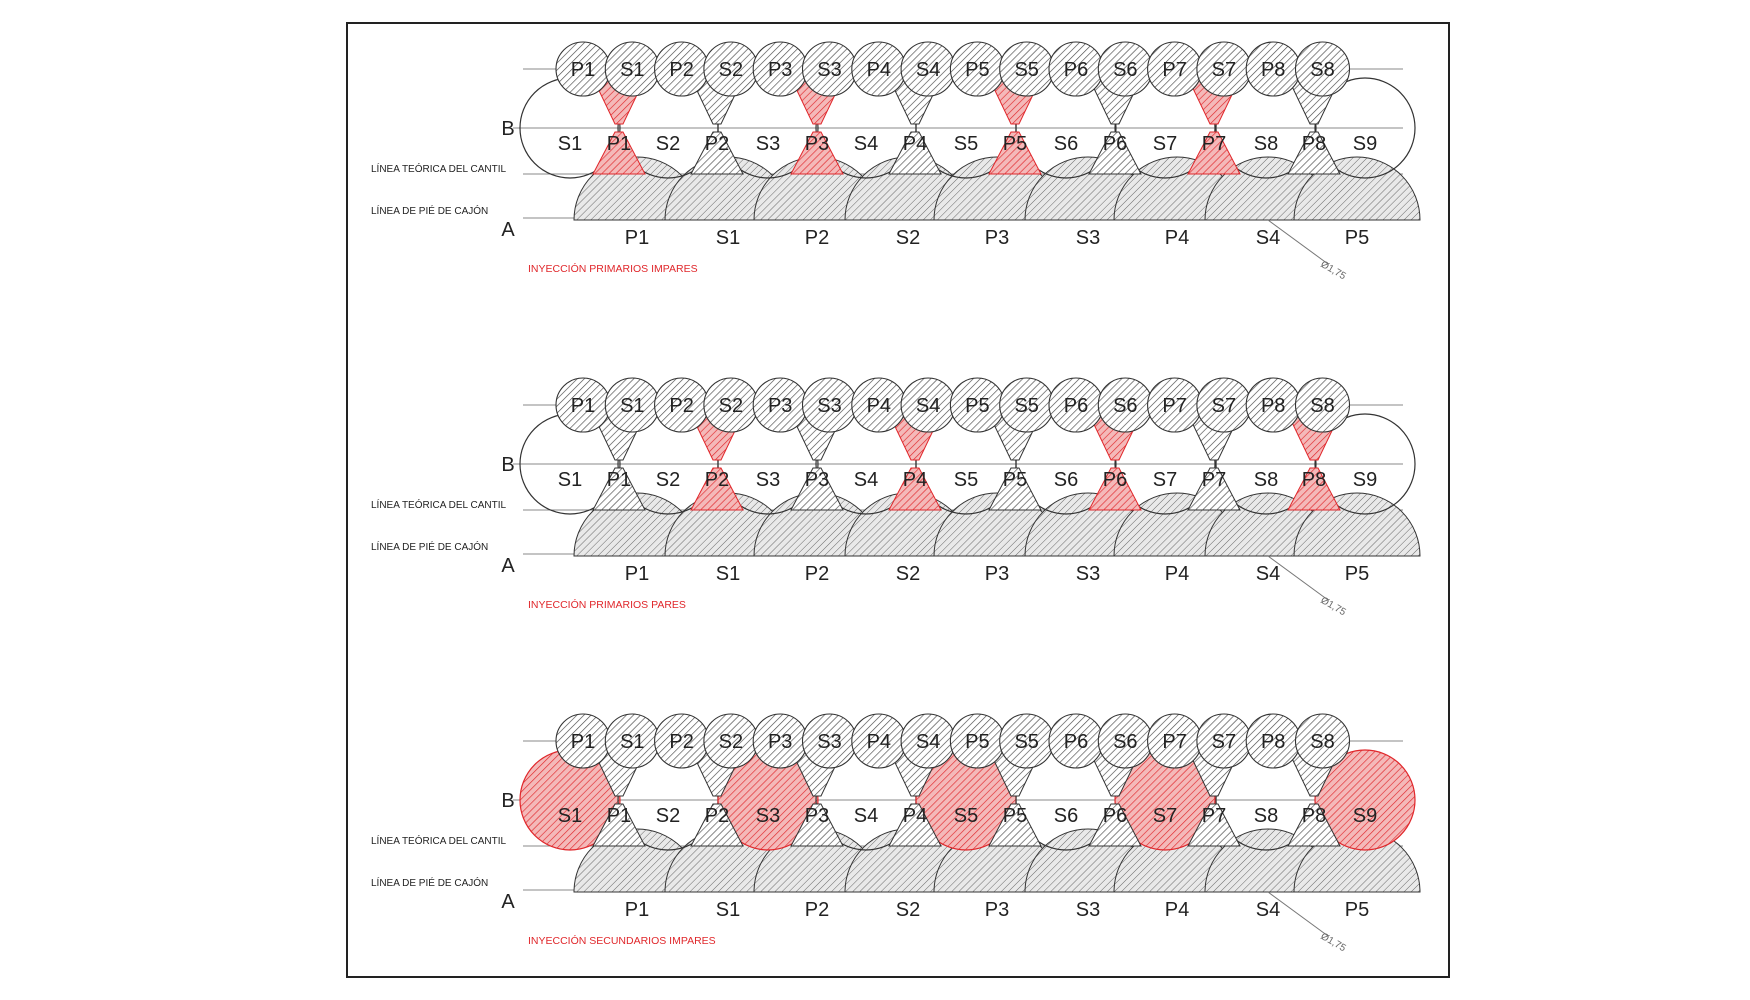 The height and width of the screenshot is (1000, 1750). What do you see at coordinates (622, 940) in the screenshot?
I see `panel-caption: INYECCIÓN SECUNDARIOS IMPARES` at bounding box center [622, 940].